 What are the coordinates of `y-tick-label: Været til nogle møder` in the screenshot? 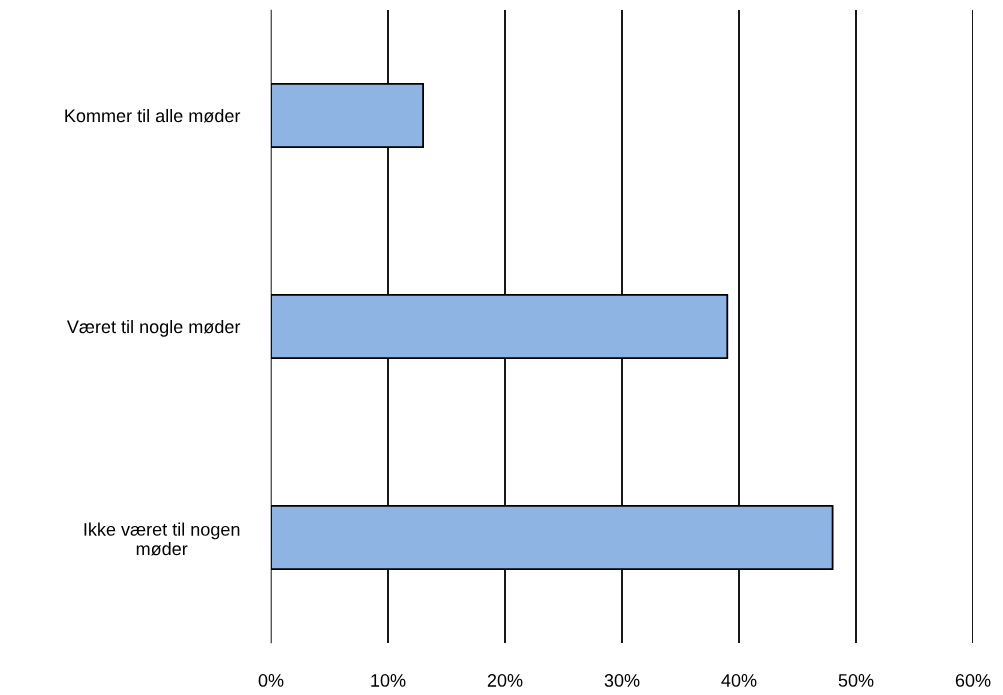 It's located at (153, 328).